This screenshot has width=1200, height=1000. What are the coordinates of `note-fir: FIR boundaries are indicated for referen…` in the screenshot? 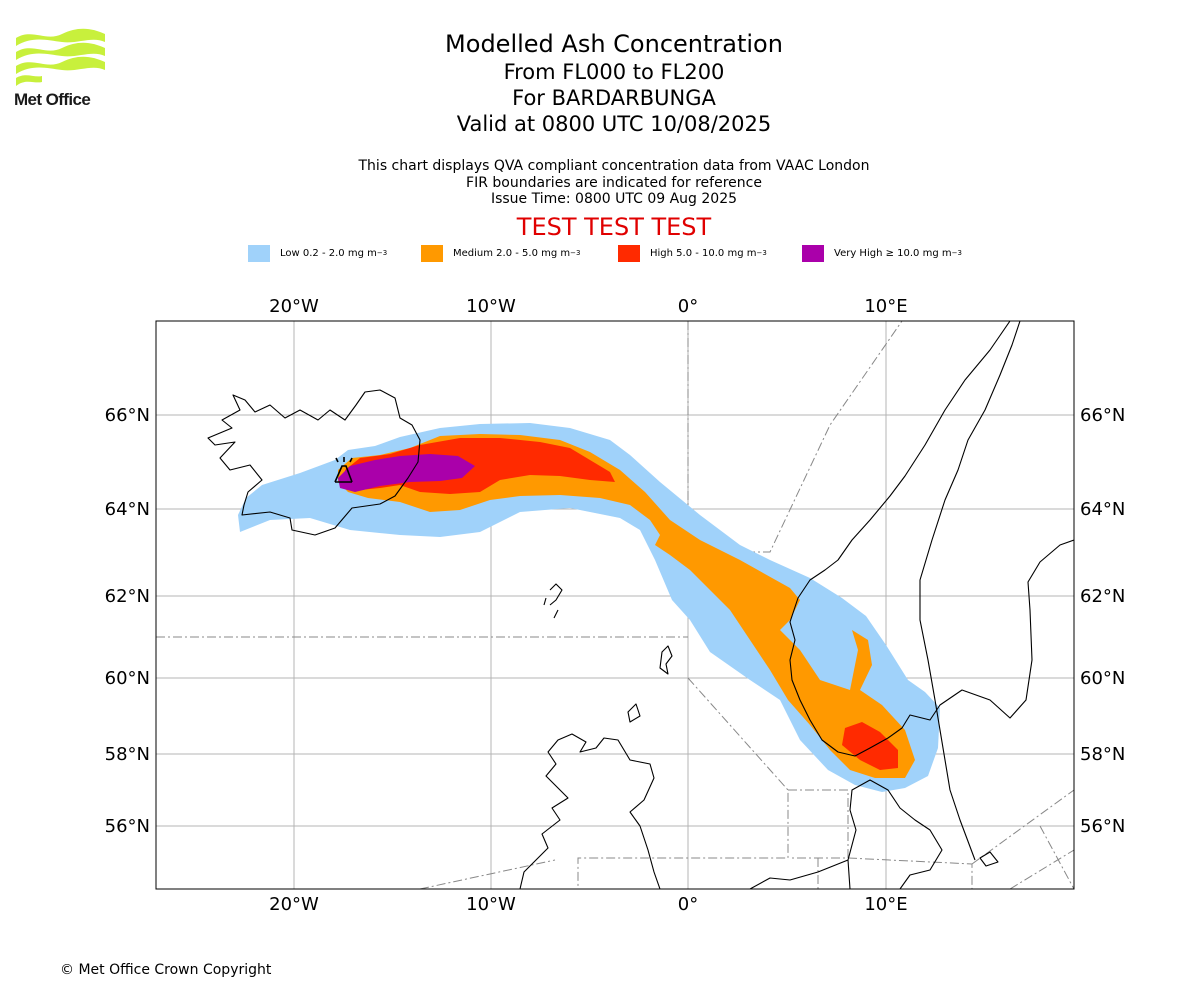 It's located at (614, 182).